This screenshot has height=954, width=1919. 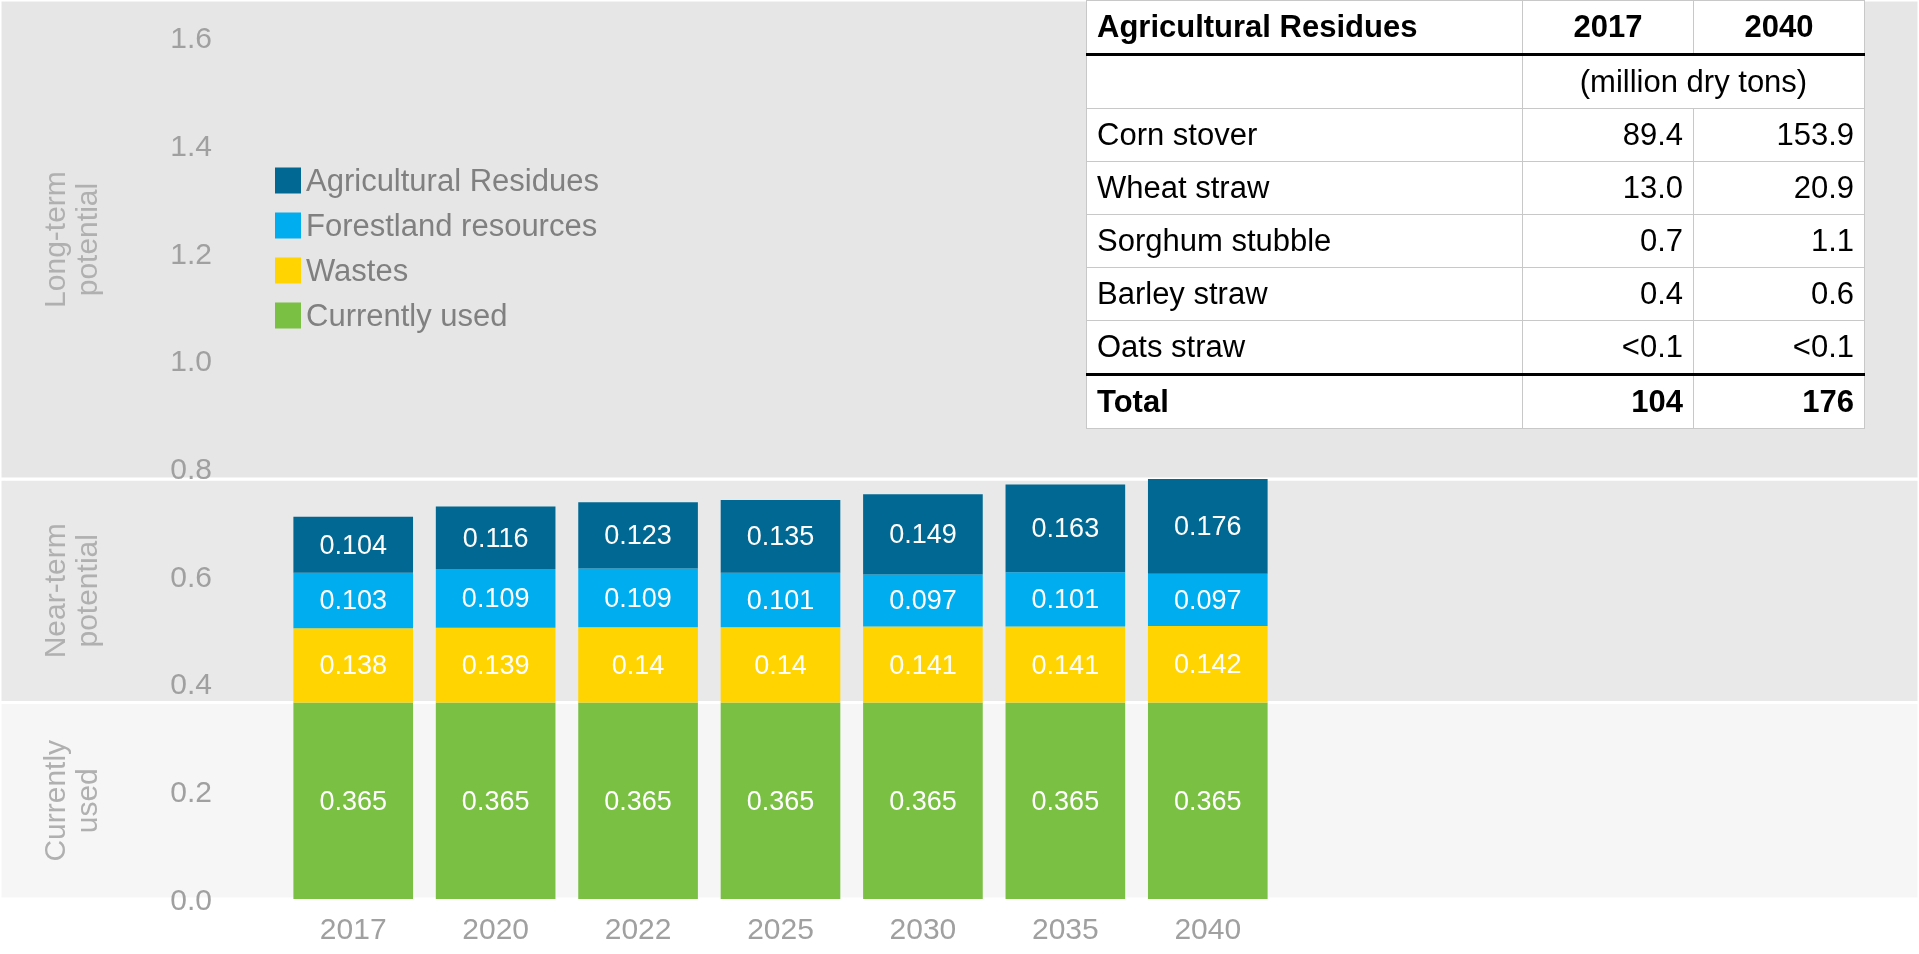 I want to click on text: (million dry tons), so click(x=1693, y=81).